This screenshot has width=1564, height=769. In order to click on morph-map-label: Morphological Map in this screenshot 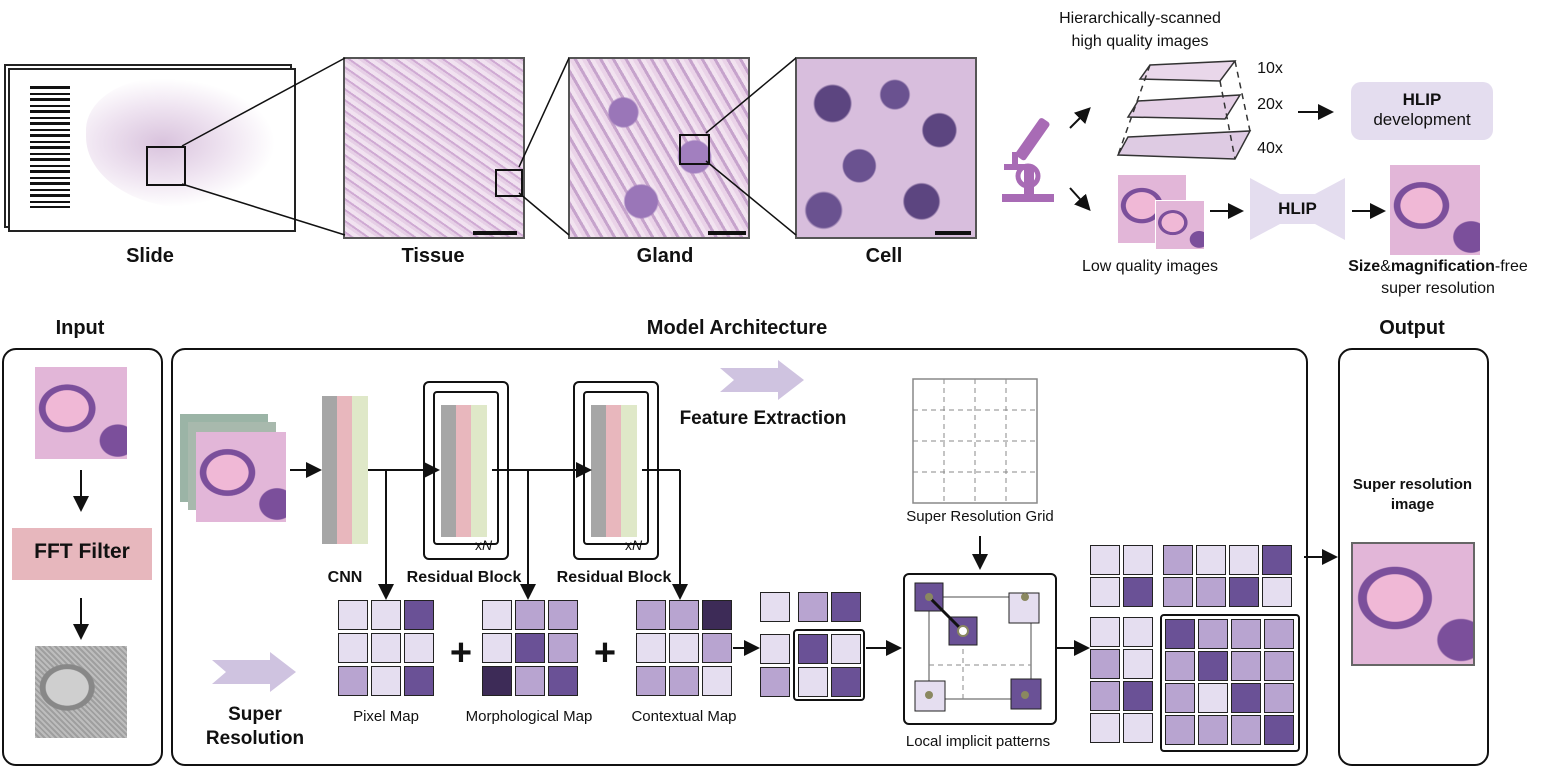, I will do `click(529, 716)`.